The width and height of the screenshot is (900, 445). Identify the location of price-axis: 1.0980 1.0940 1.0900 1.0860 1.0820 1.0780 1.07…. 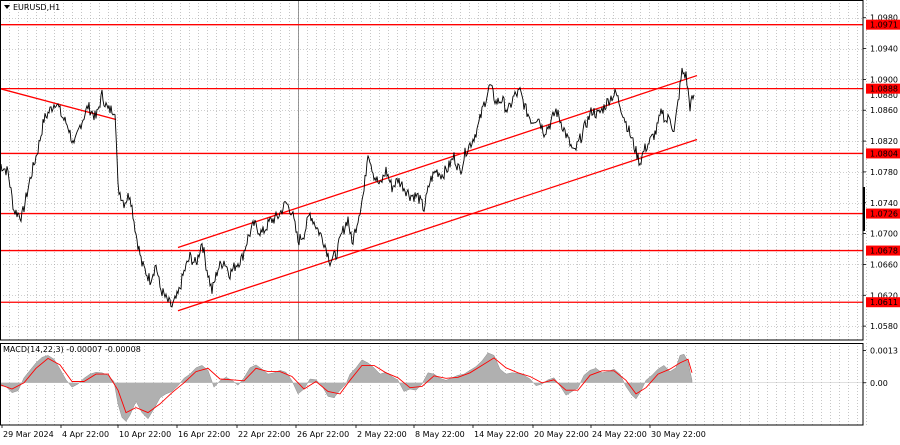
(880, 172).